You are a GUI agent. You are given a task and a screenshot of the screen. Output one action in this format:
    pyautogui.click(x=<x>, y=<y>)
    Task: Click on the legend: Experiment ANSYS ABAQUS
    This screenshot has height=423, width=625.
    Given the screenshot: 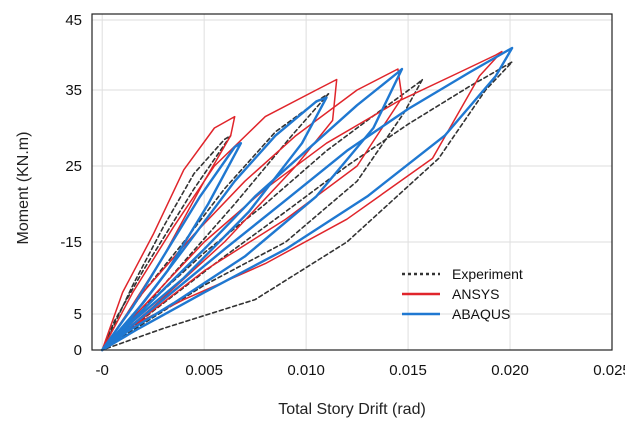 What is the action you would take?
    pyautogui.click(x=462, y=294)
    